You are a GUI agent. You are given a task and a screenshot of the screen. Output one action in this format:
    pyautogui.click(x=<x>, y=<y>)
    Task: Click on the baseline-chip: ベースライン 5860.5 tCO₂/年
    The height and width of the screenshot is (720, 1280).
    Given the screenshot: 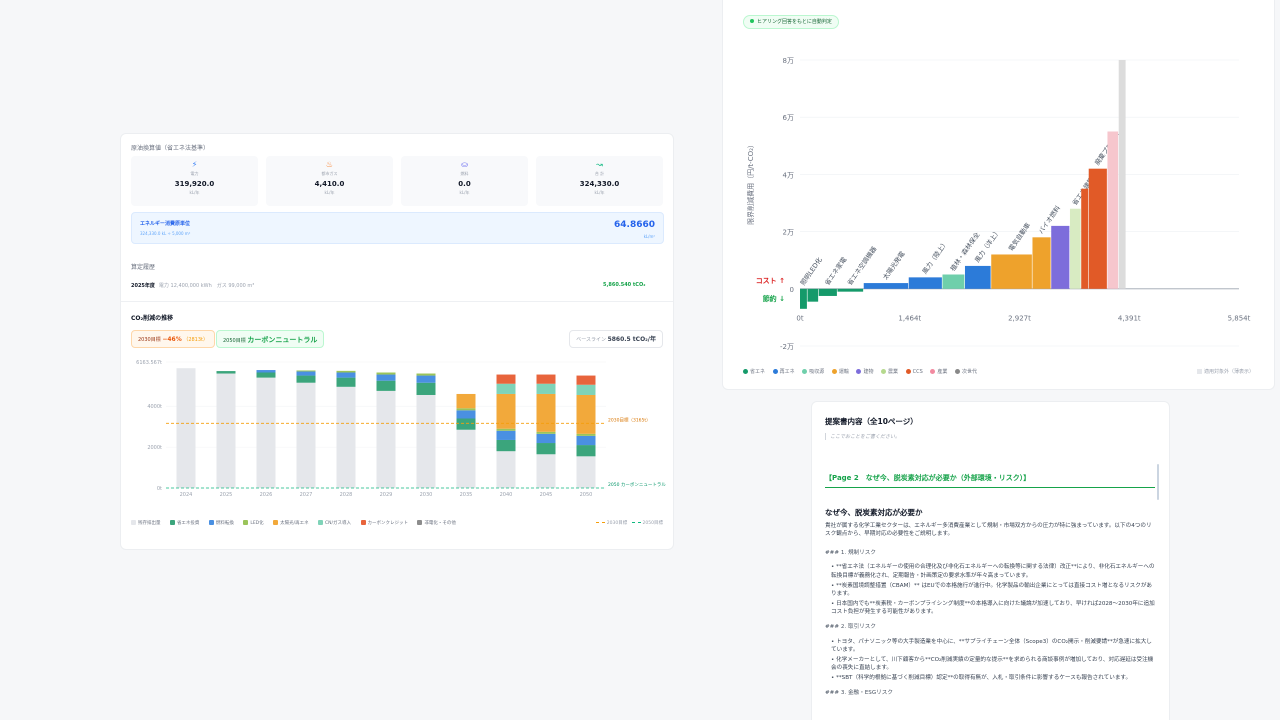 What is the action you would take?
    pyautogui.click(x=616, y=339)
    